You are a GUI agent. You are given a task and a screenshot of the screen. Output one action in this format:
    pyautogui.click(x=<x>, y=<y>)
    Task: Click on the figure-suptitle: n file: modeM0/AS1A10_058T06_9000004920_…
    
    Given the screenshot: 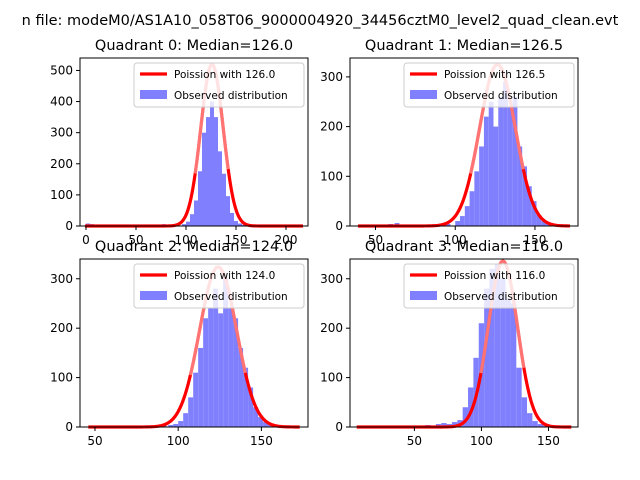 What is the action you would take?
    pyautogui.click(x=320, y=21)
    